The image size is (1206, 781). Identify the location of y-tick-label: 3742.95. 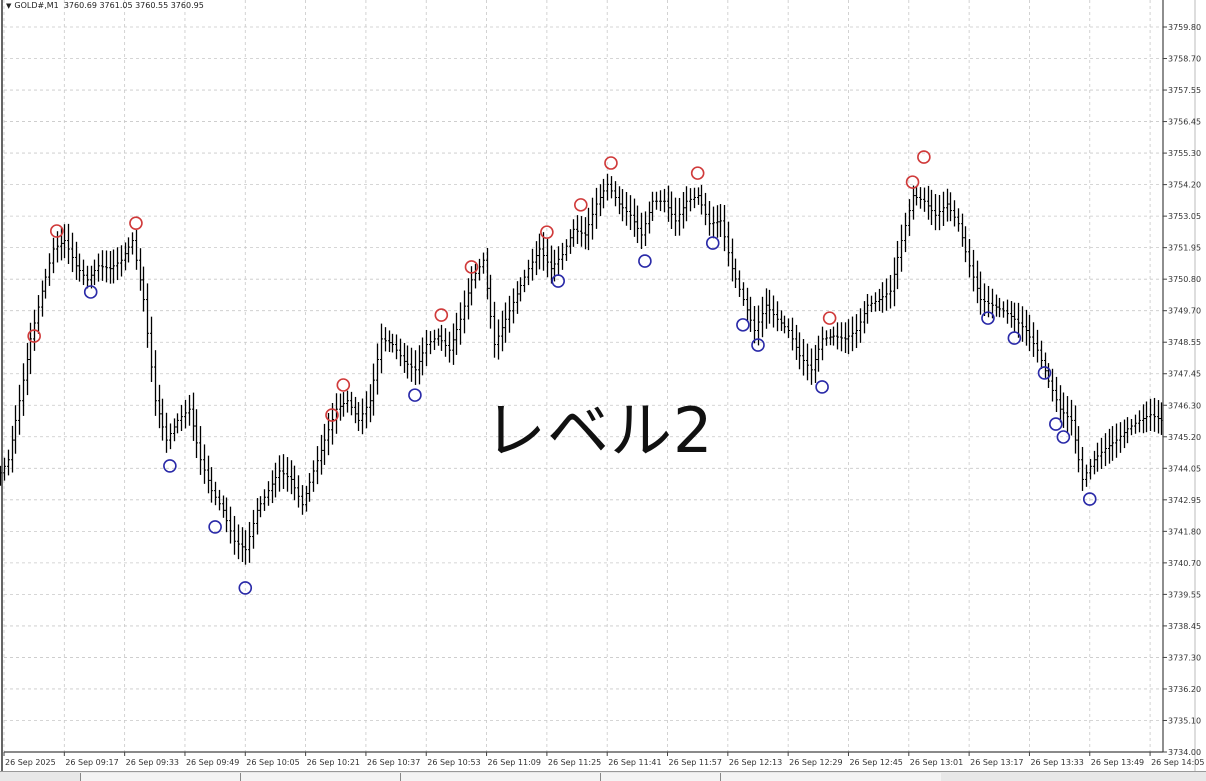
(1184, 500).